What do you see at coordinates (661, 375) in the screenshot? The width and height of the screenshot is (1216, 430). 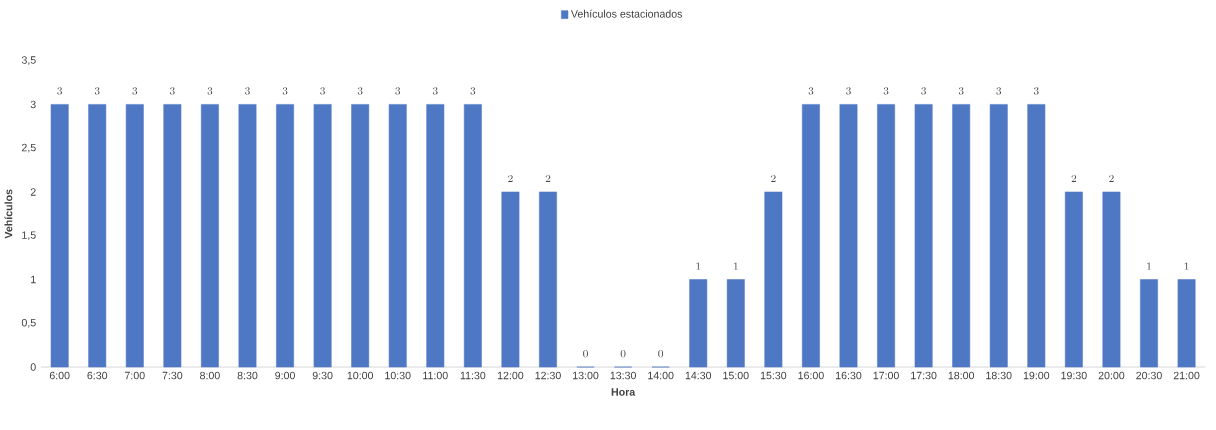 I see `x-tick-label: 14:00` at bounding box center [661, 375].